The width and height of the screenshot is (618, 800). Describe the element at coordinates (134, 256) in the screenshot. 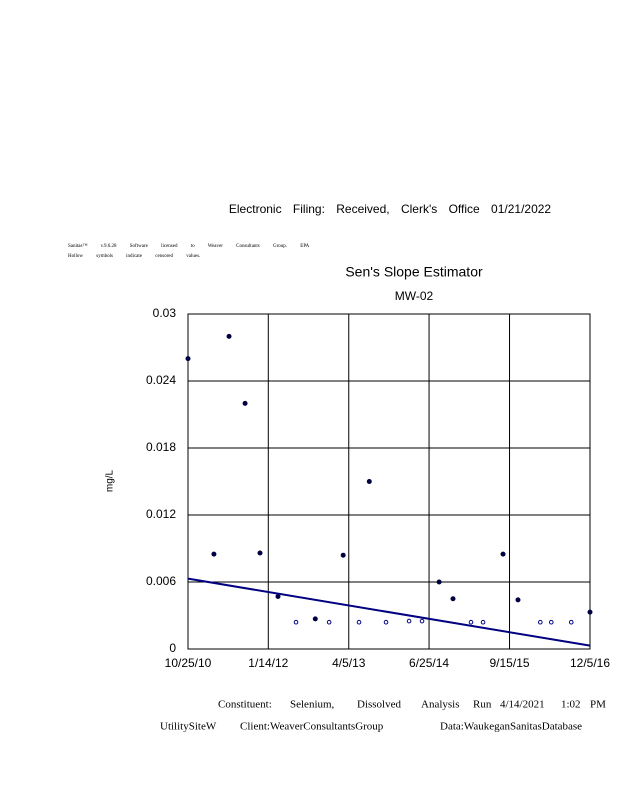

I see `note: Hollow symbols indicate censored values.` at that location.